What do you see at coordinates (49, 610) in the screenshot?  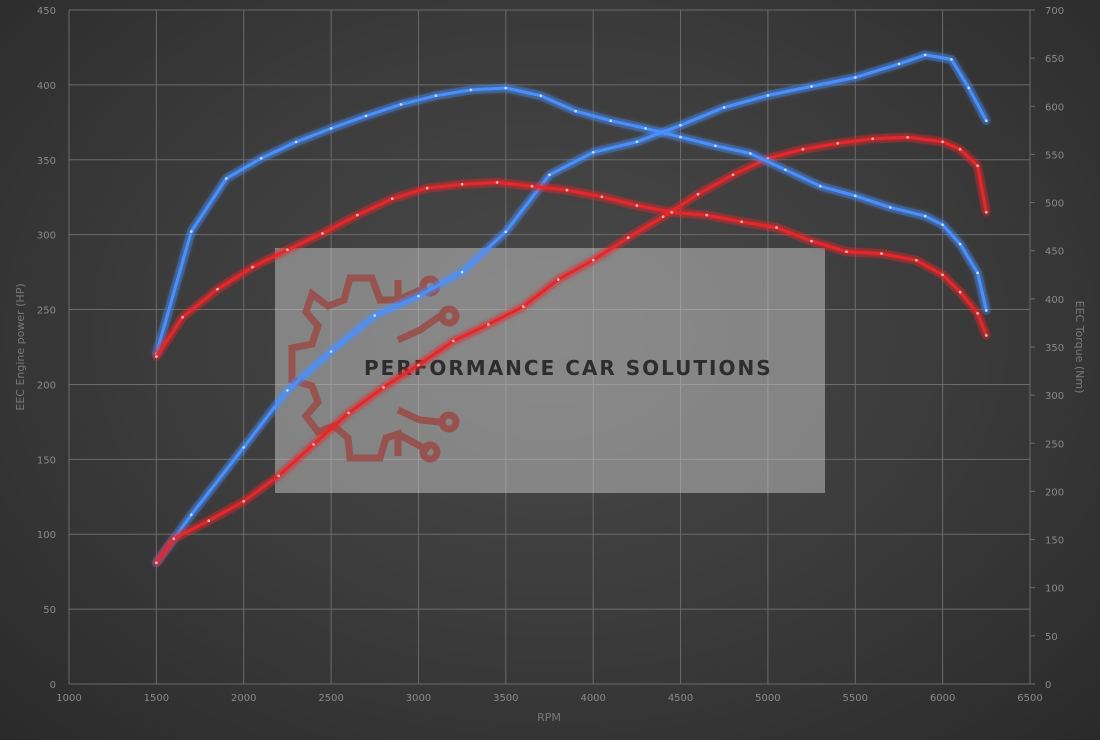 I see `y-tick-label: 50` at bounding box center [49, 610].